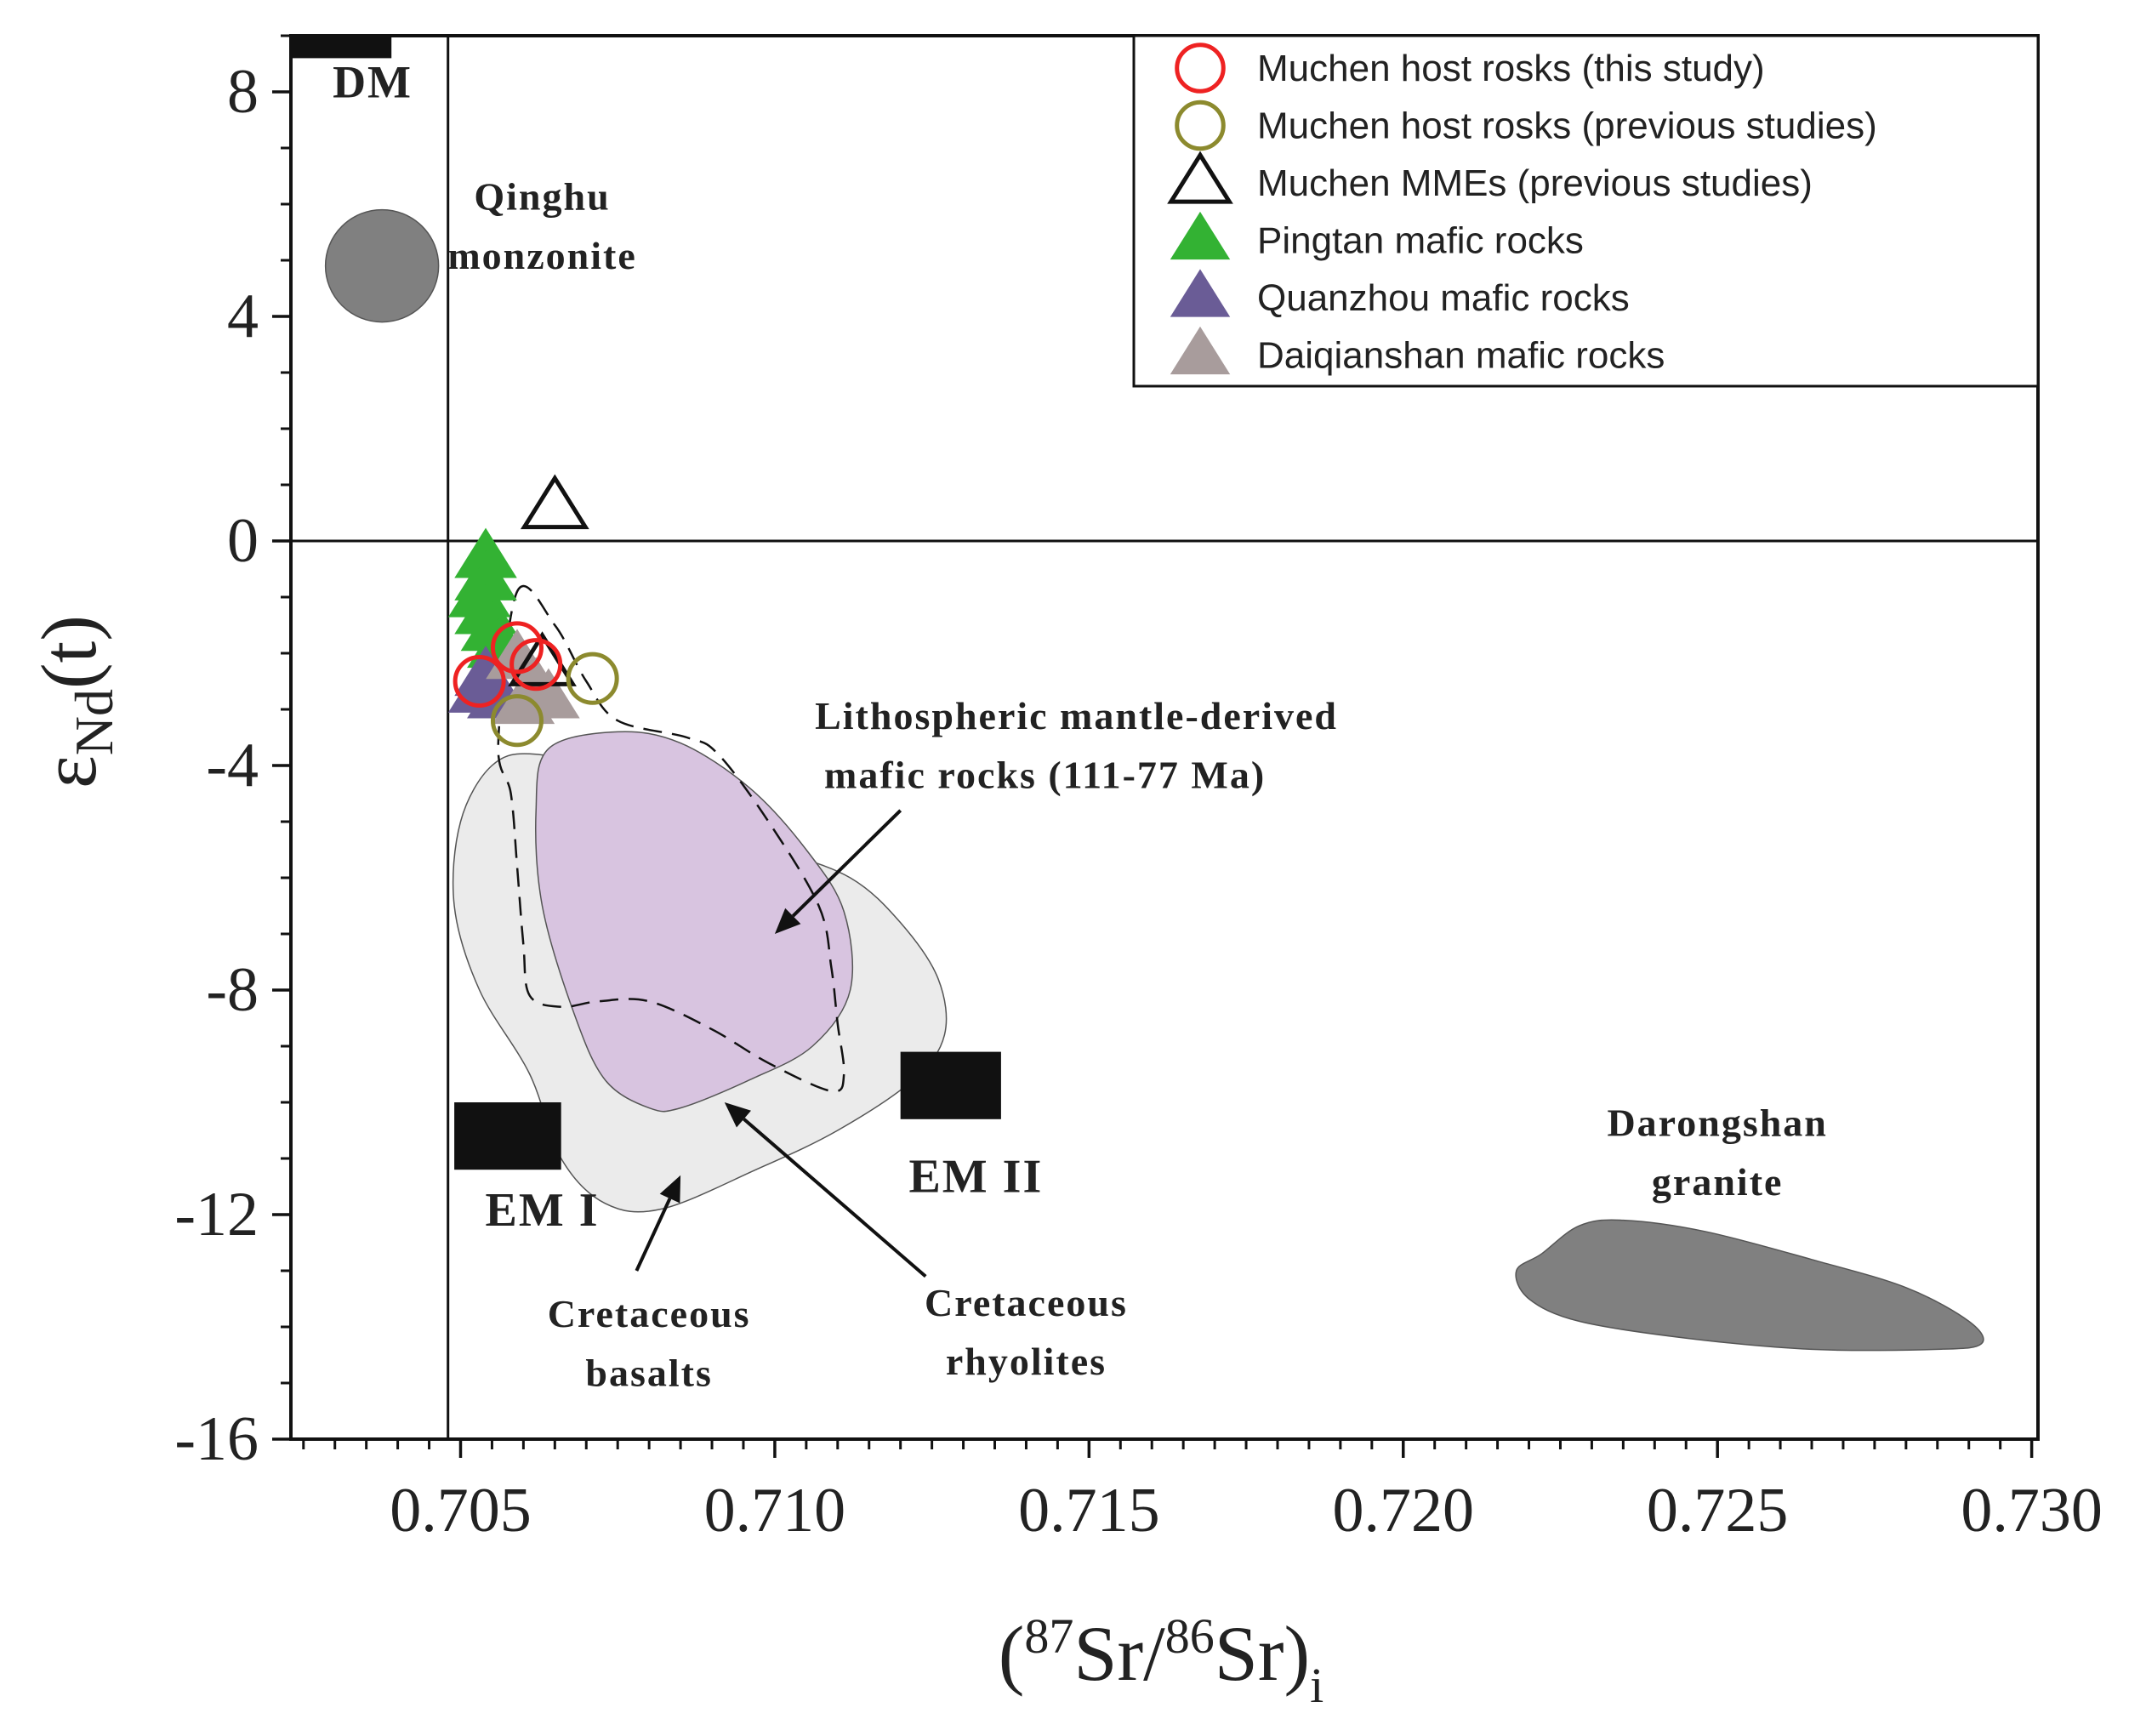 The width and height of the screenshot is (2146, 1736). I want to click on daiqianshan-mafic-rocks-legend-marker, so click(1200, 350).